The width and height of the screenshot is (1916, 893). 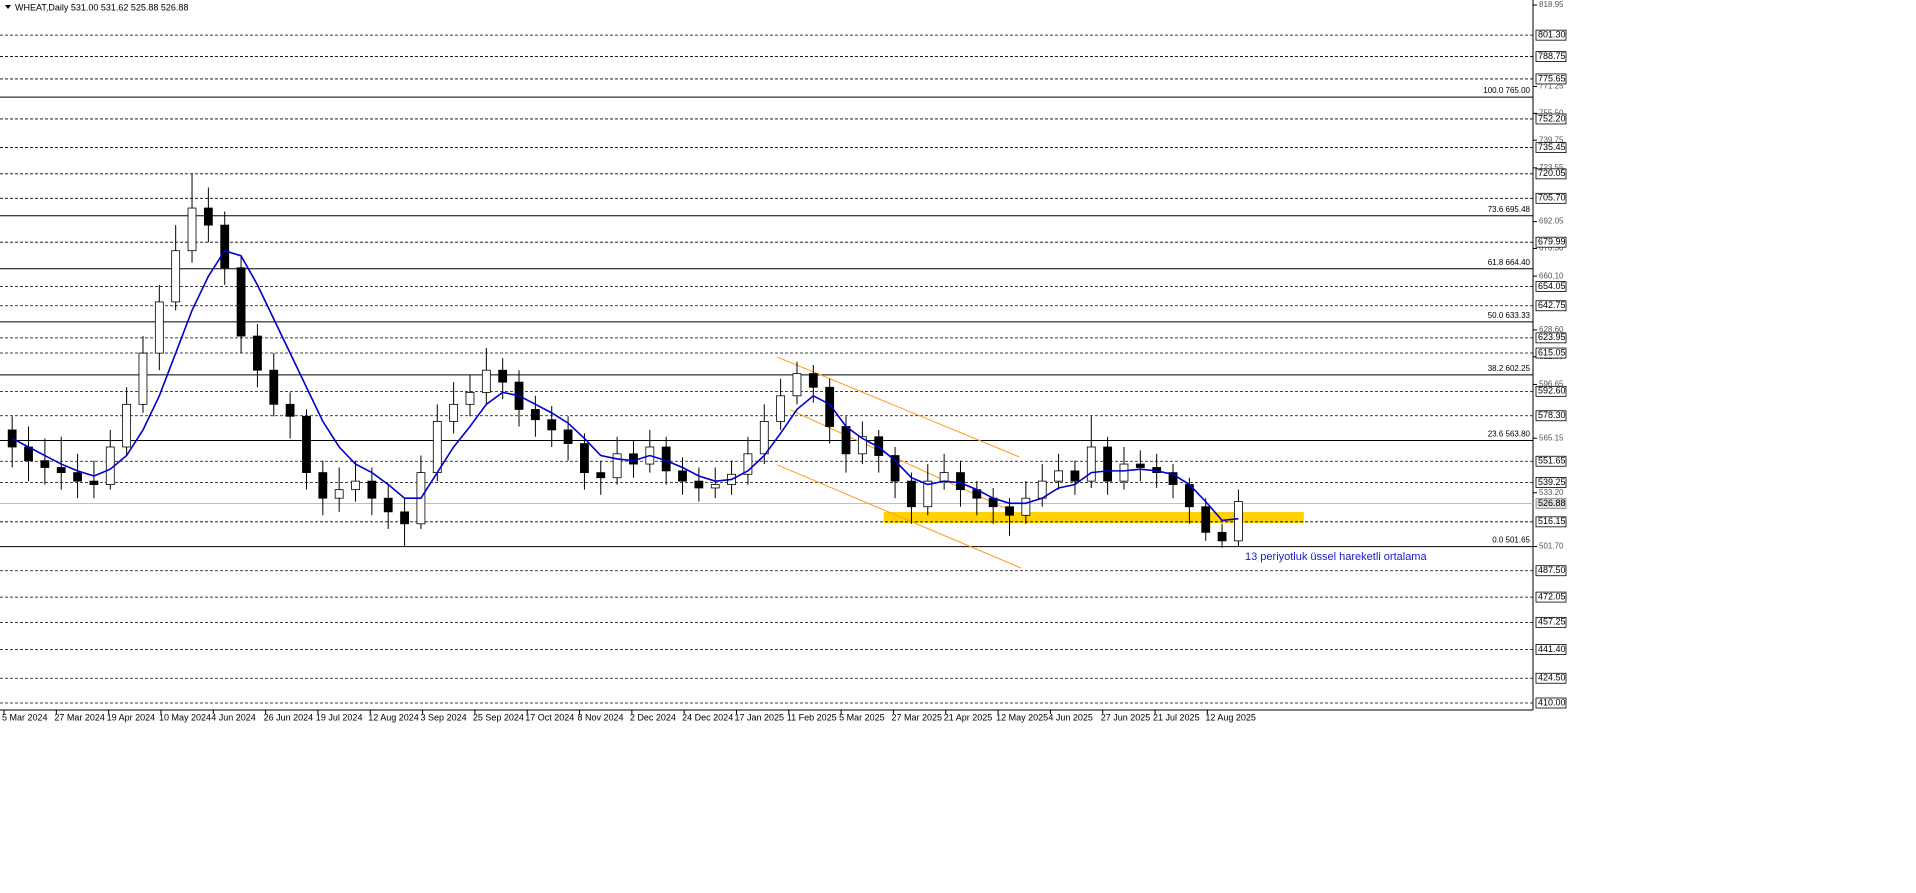 I want to click on fib-label: 61.8 664.40, so click(x=1509, y=262).